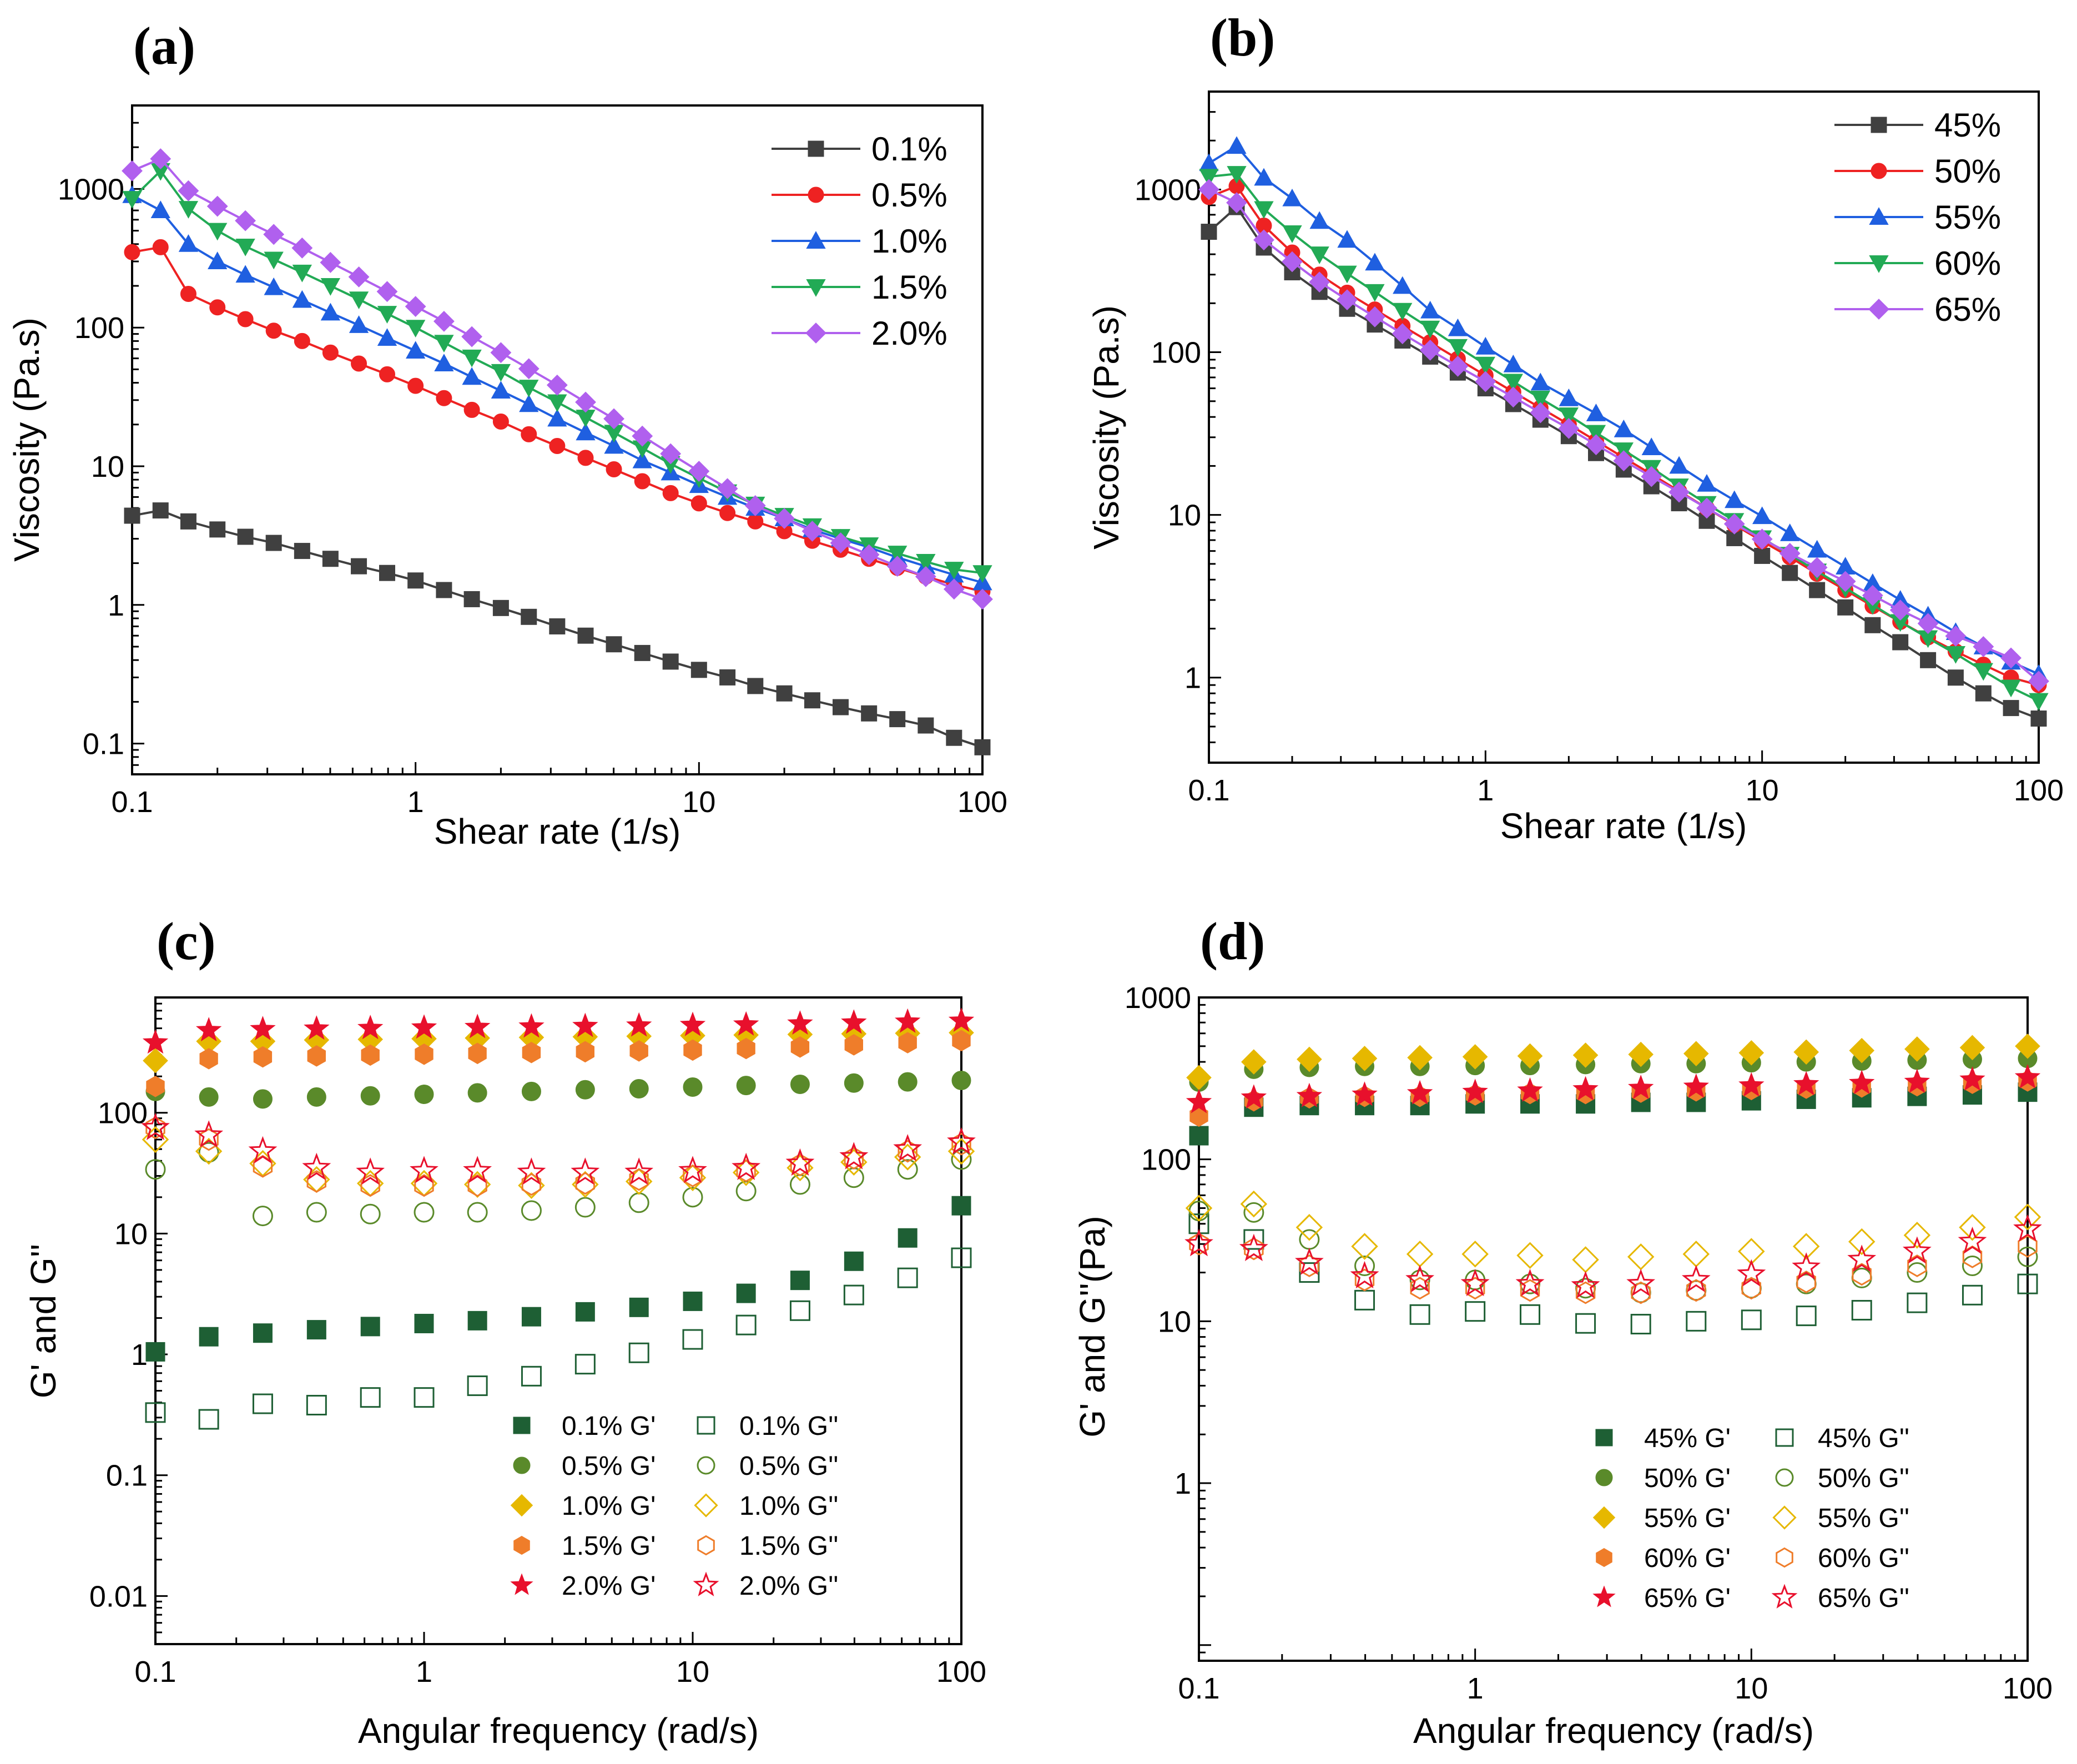 The height and width of the screenshot is (1764, 2077). I want to click on x-axis-title: Angular frequency (rad/s), so click(558, 1731).